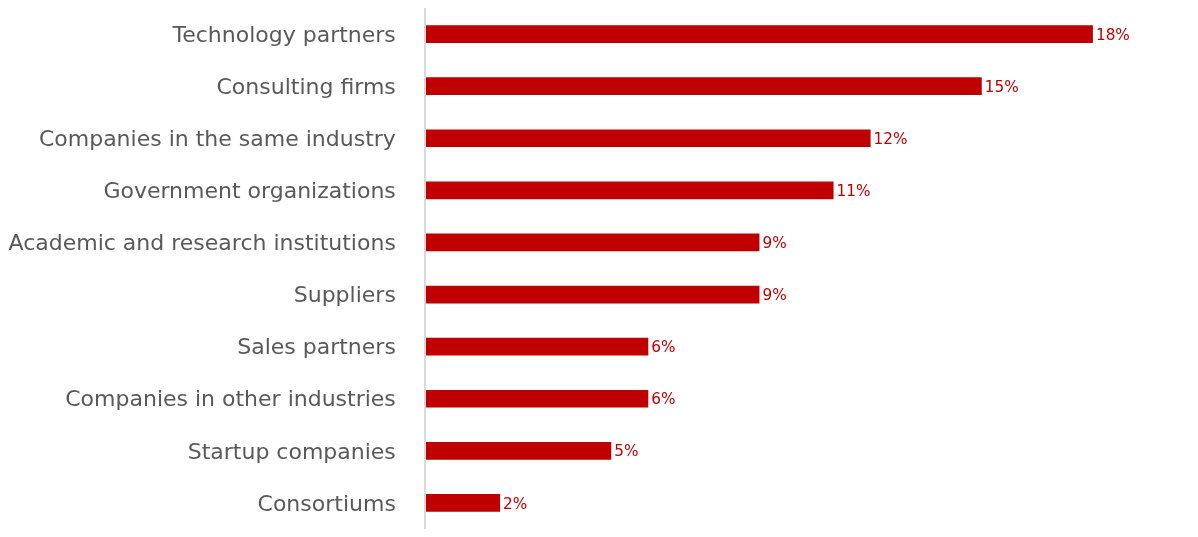 This screenshot has width=1198, height=537. Describe the element at coordinates (316, 347) in the screenshot. I see `y-tick-label: Sales partners` at that location.